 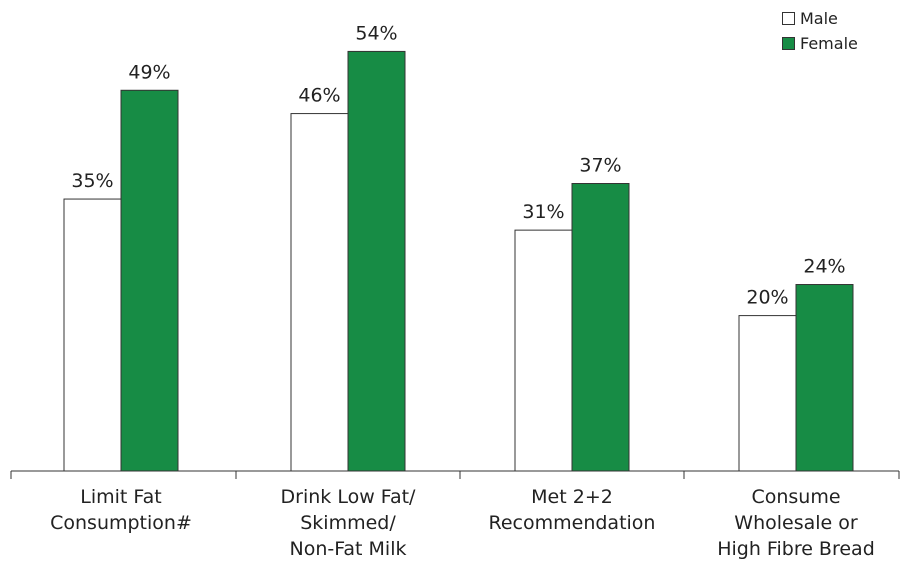 What do you see at coordinates (149, 72) in the screenshot?
I see `data-label-female-0: 49%` at bounding box center [149, 72].